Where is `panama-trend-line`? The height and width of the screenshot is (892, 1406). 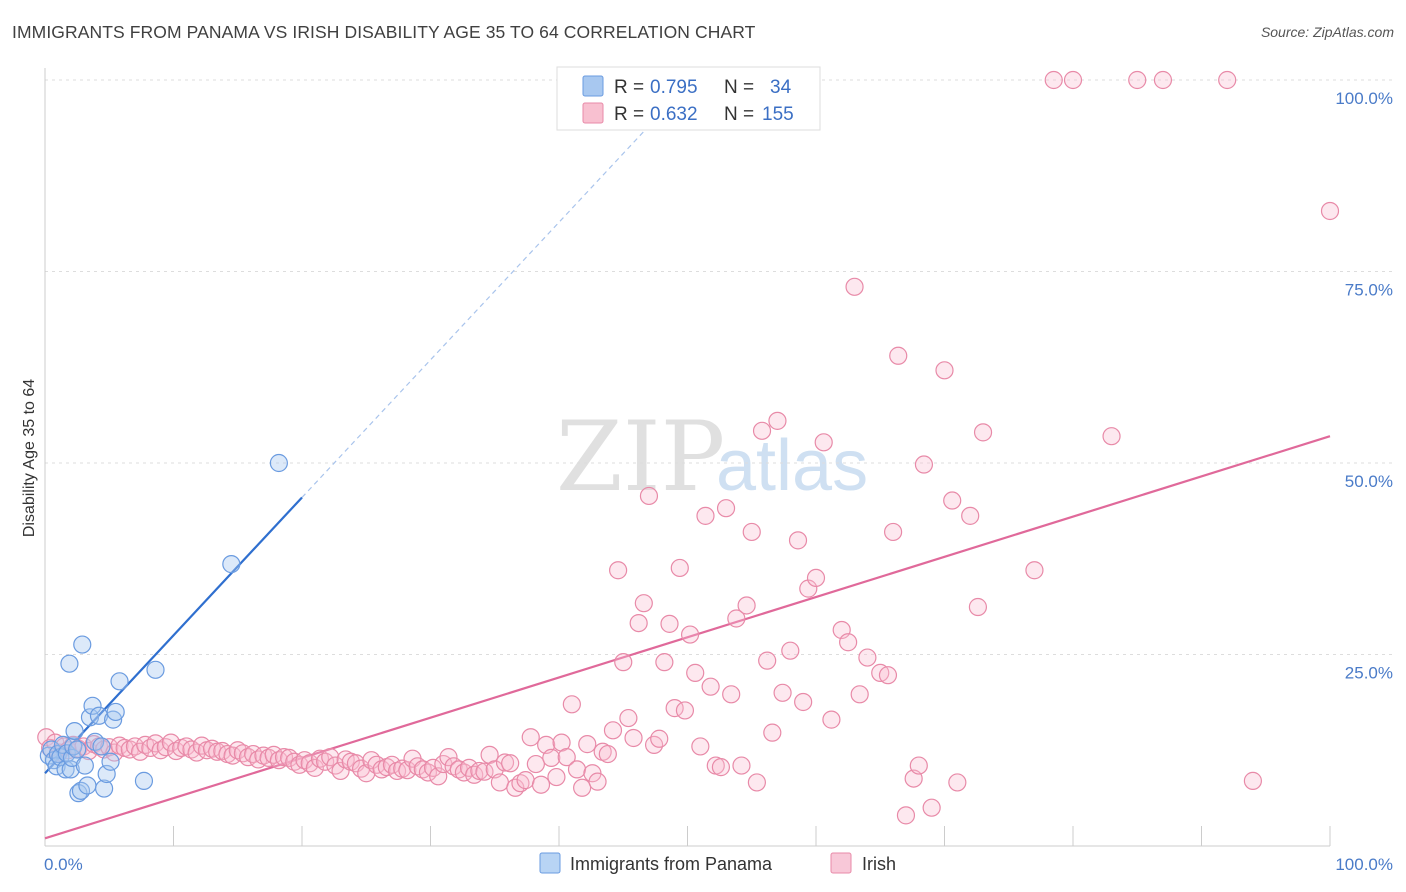 panama-trend-line is located at coordinates (173, 635).